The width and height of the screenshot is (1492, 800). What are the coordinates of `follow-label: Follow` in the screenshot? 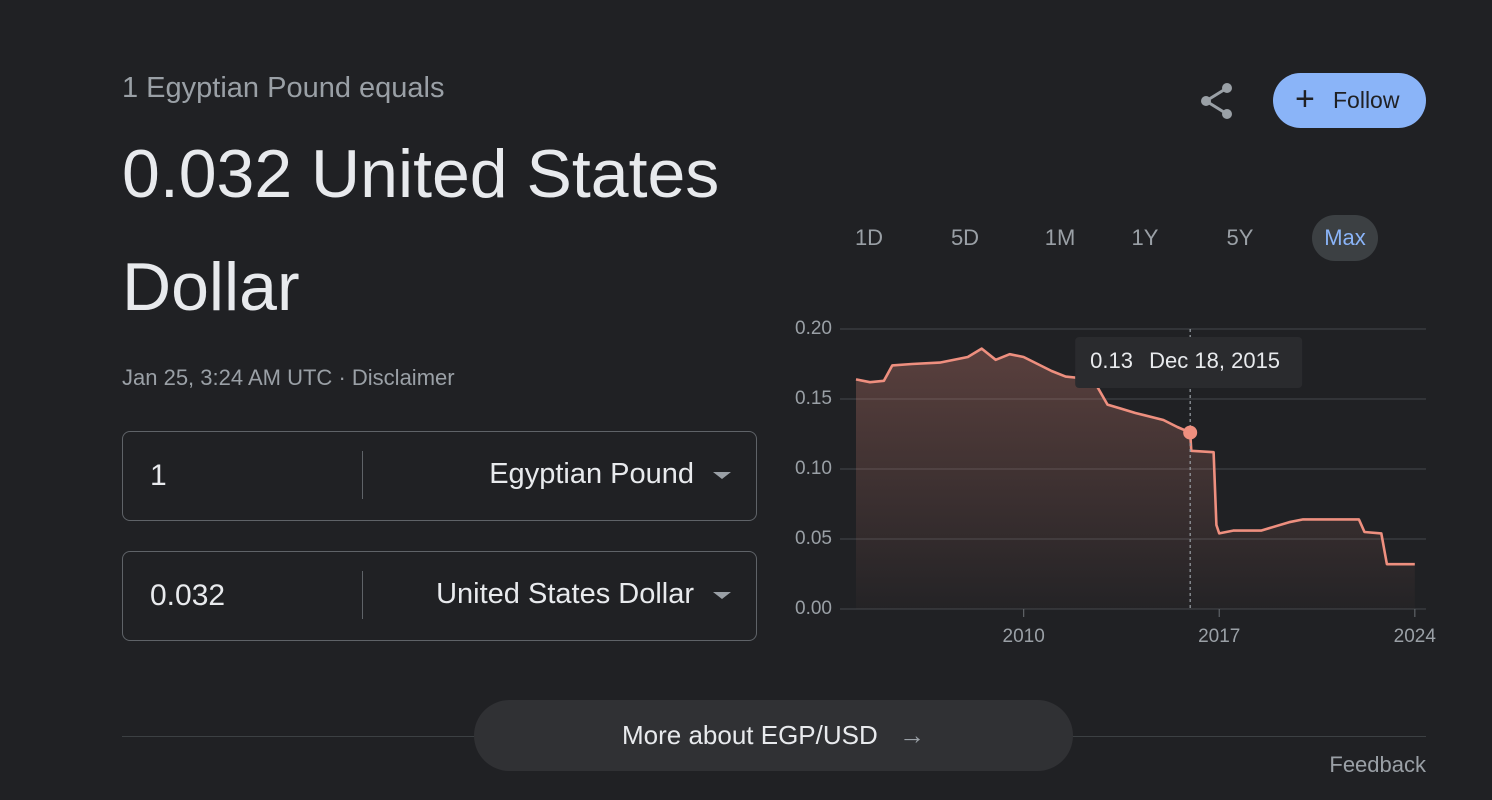 It's located at (1366, 100).